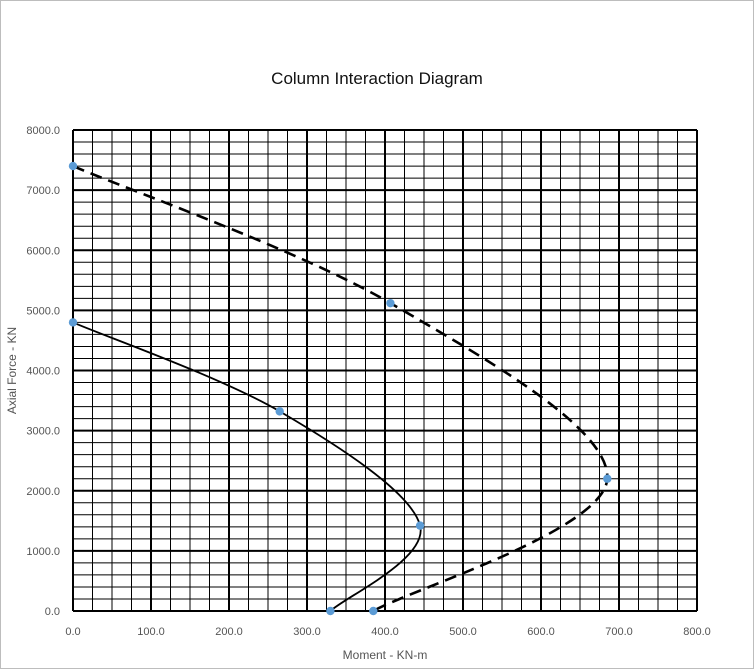 This screenshot has height=669, width=754. Describe the element at coordinates (697, 632) in the screenshot. I see `x-tick-label: 800.0` at that location.